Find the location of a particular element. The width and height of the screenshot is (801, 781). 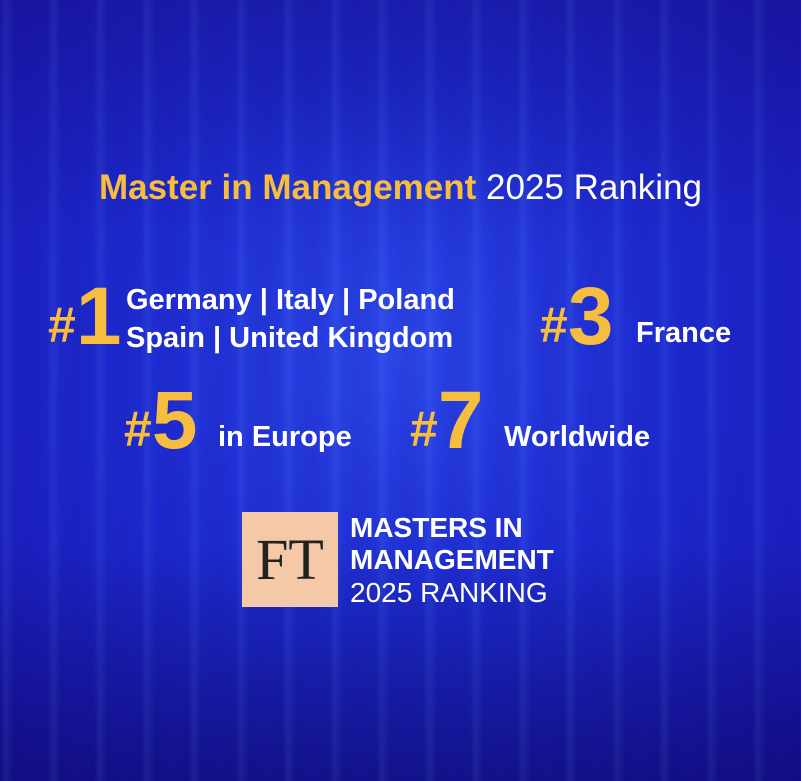

title-rest: 2025 Ranking is located at coordinates (594, 187).